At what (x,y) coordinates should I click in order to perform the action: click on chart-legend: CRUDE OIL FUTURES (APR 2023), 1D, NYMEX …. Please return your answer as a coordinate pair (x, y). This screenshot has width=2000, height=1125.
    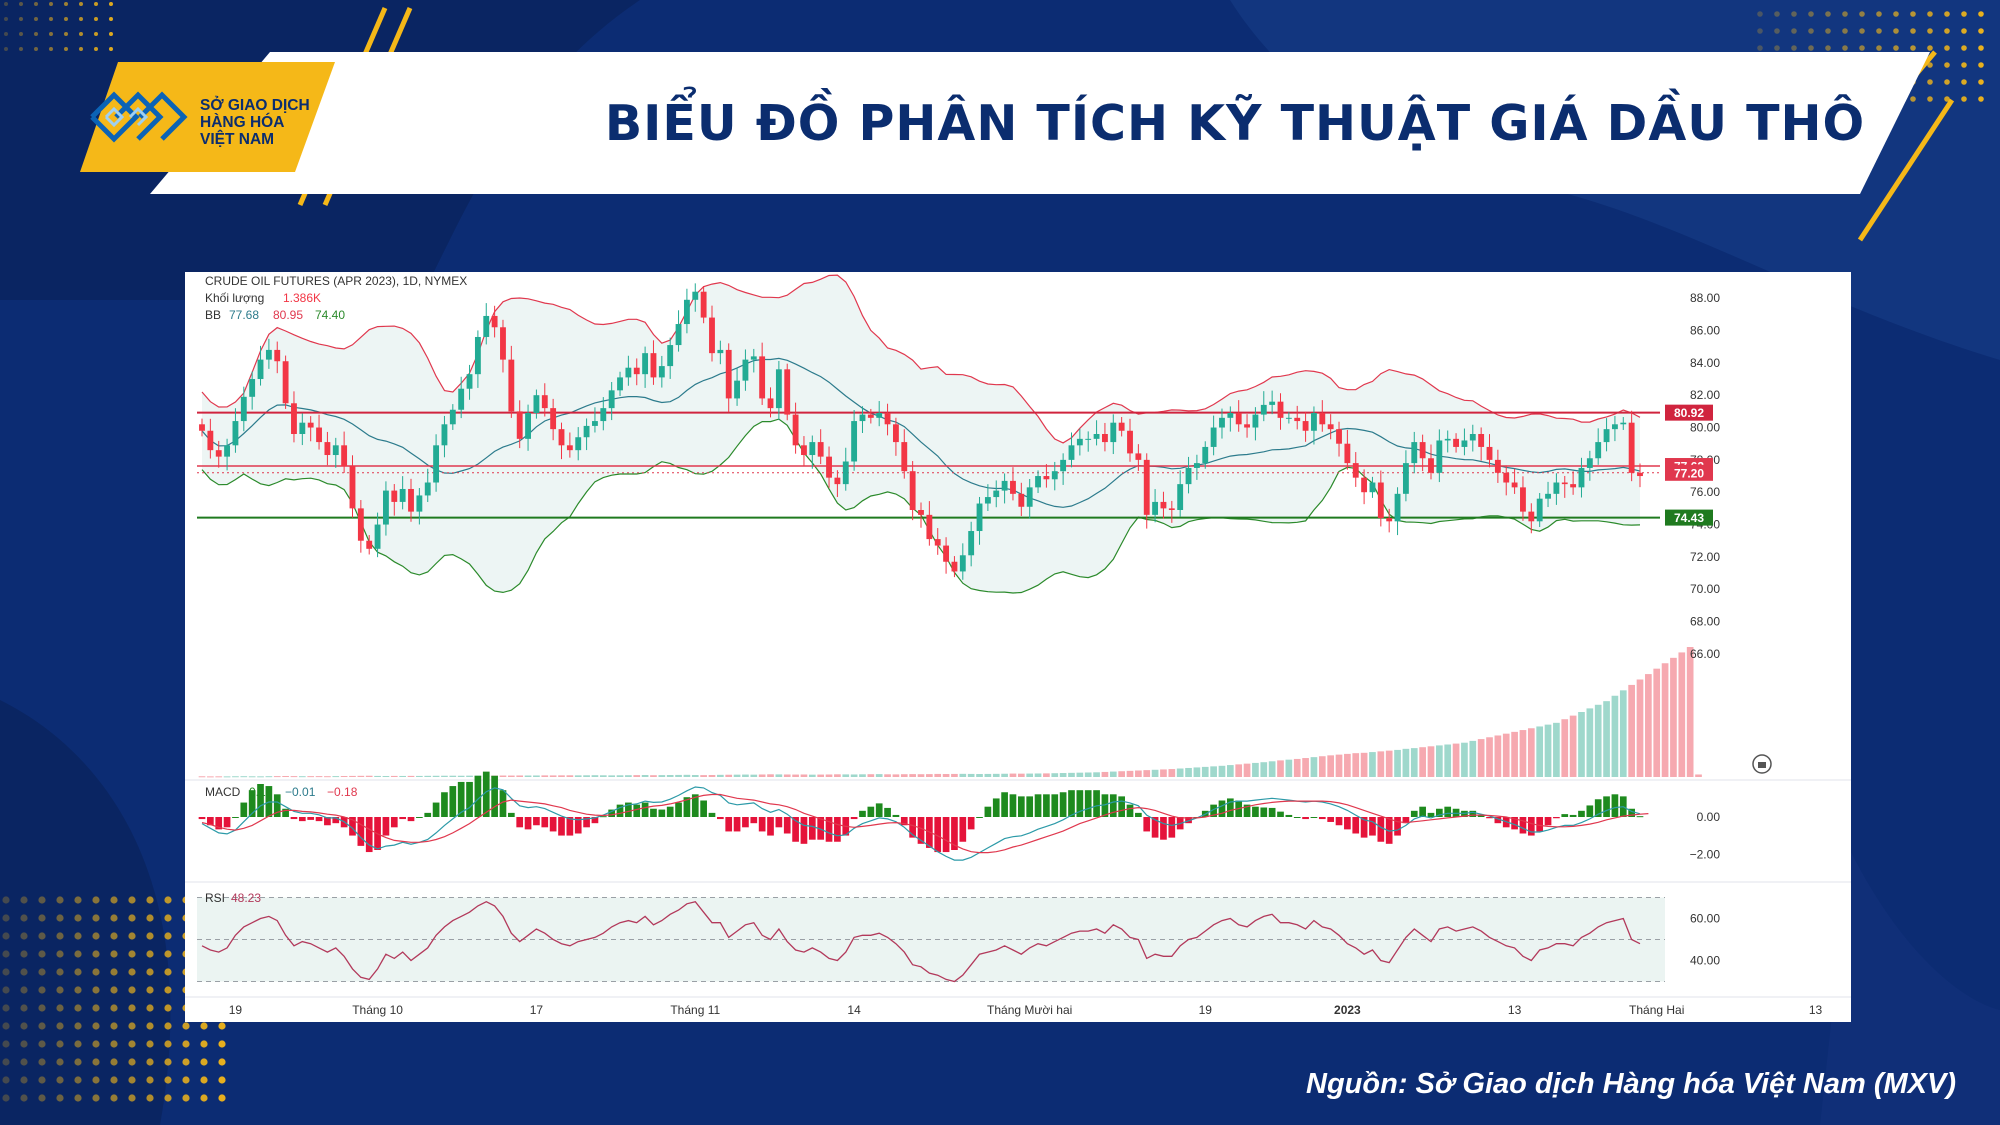
    Looking at the image, I should click on (336, 589).